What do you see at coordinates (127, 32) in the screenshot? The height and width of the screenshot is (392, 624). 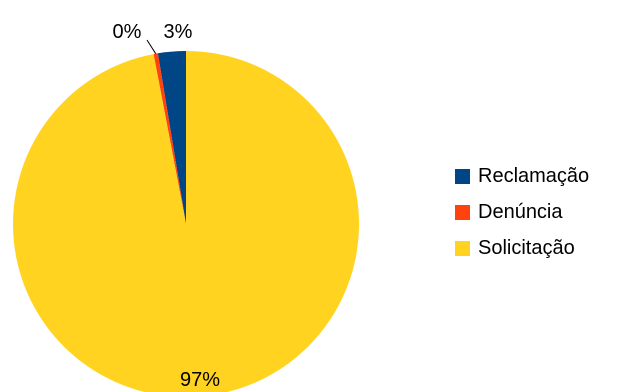 I see `data-label-denuncia: 0%` at bounding box center [127, 32].